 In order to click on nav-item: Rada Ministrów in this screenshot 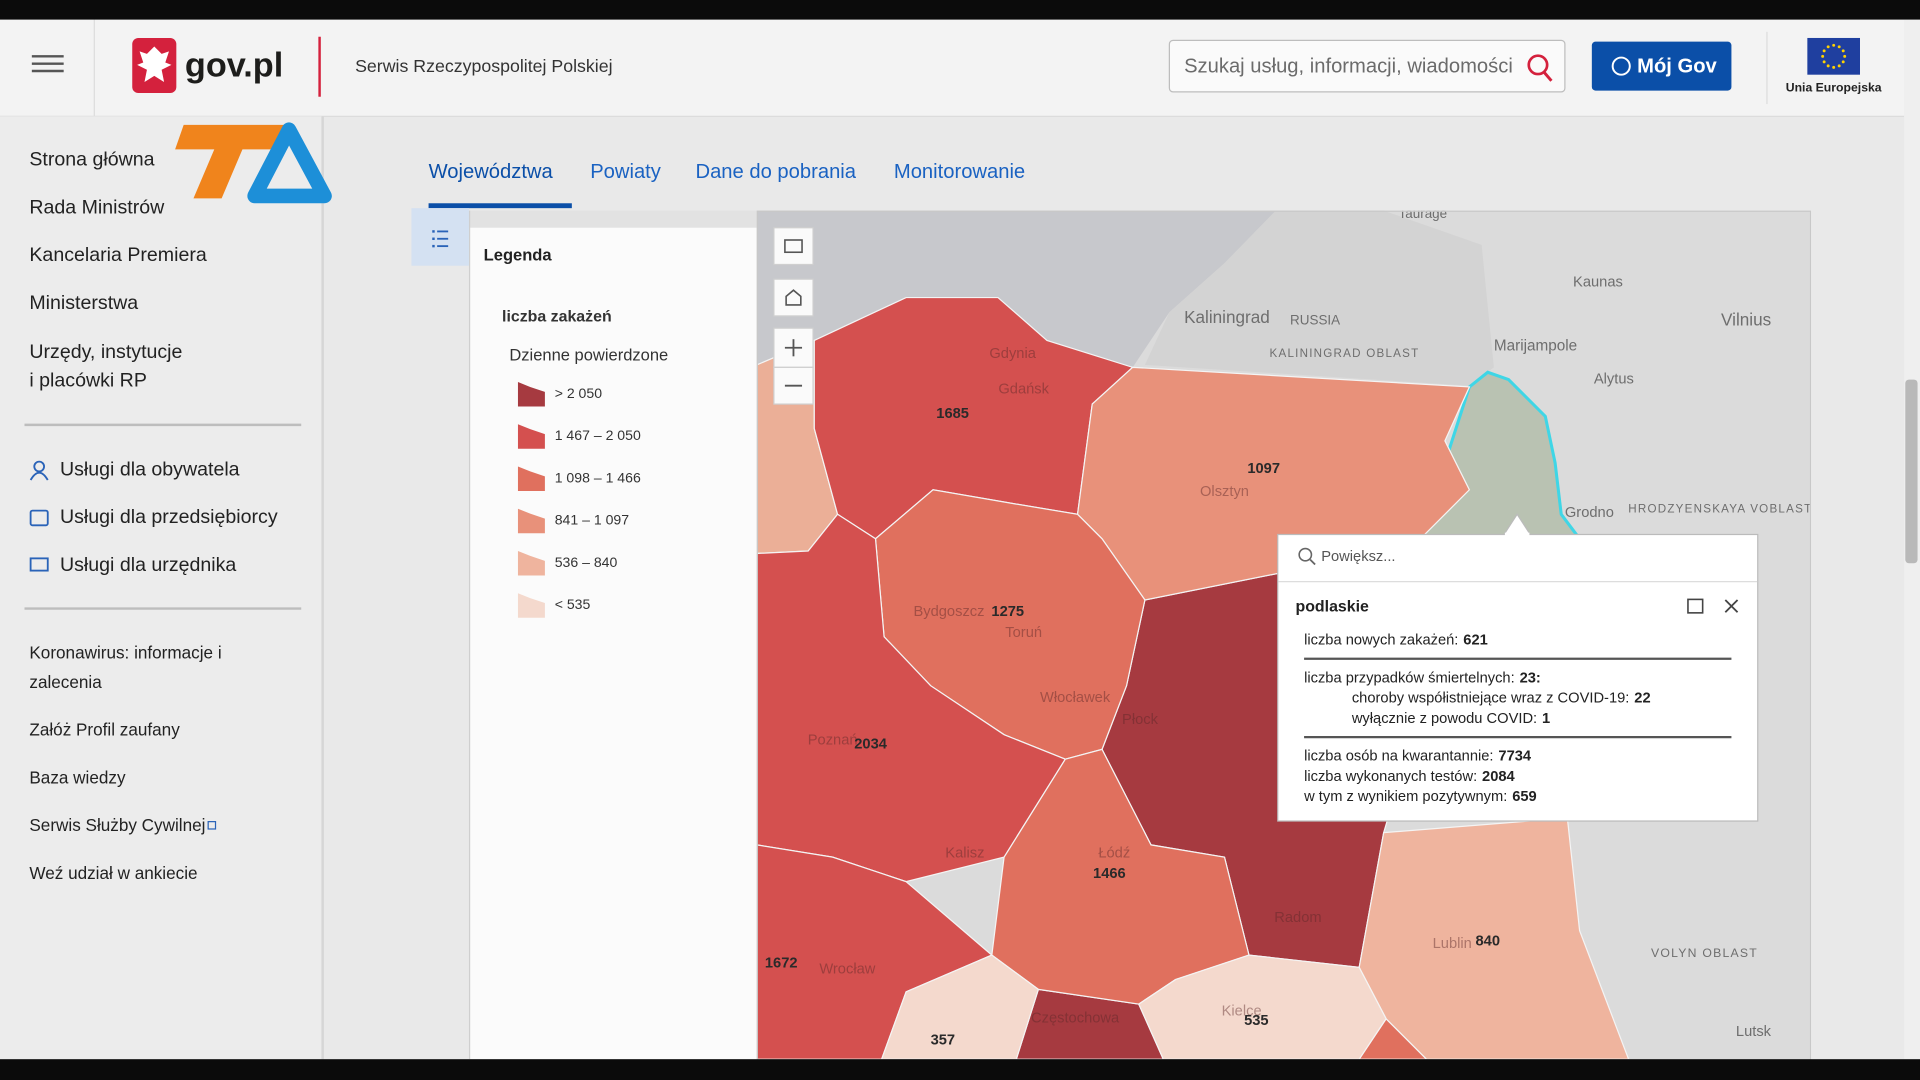, I will do `click(97, 207)`.